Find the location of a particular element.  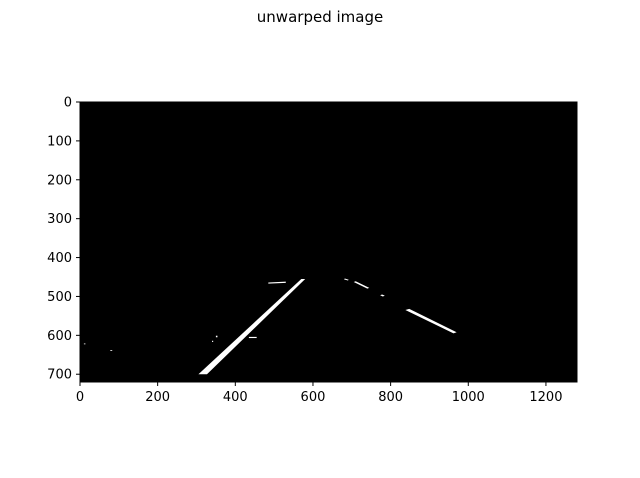

y-tick-label: 400 is located at coordinates (59, 258).